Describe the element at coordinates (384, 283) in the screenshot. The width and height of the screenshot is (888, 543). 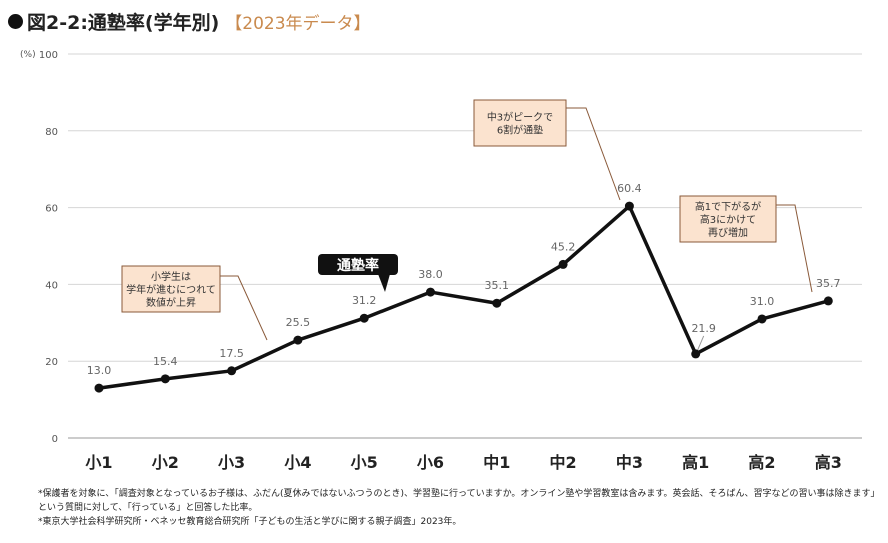
I see `series-name-tag-pointer` at that location.